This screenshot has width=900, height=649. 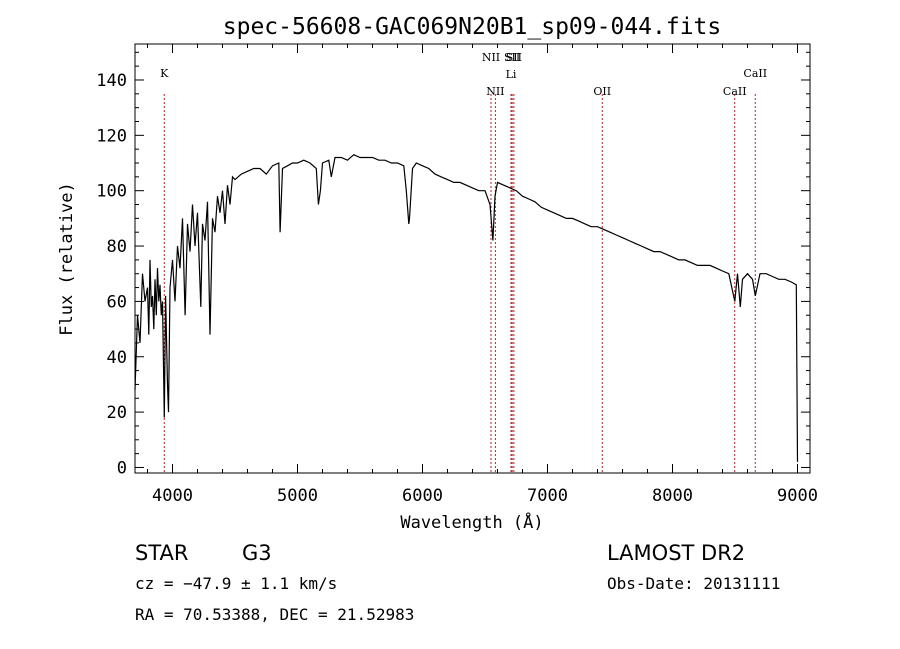 I want to click on spectral-line-label: K, so click(x=164, y=73).